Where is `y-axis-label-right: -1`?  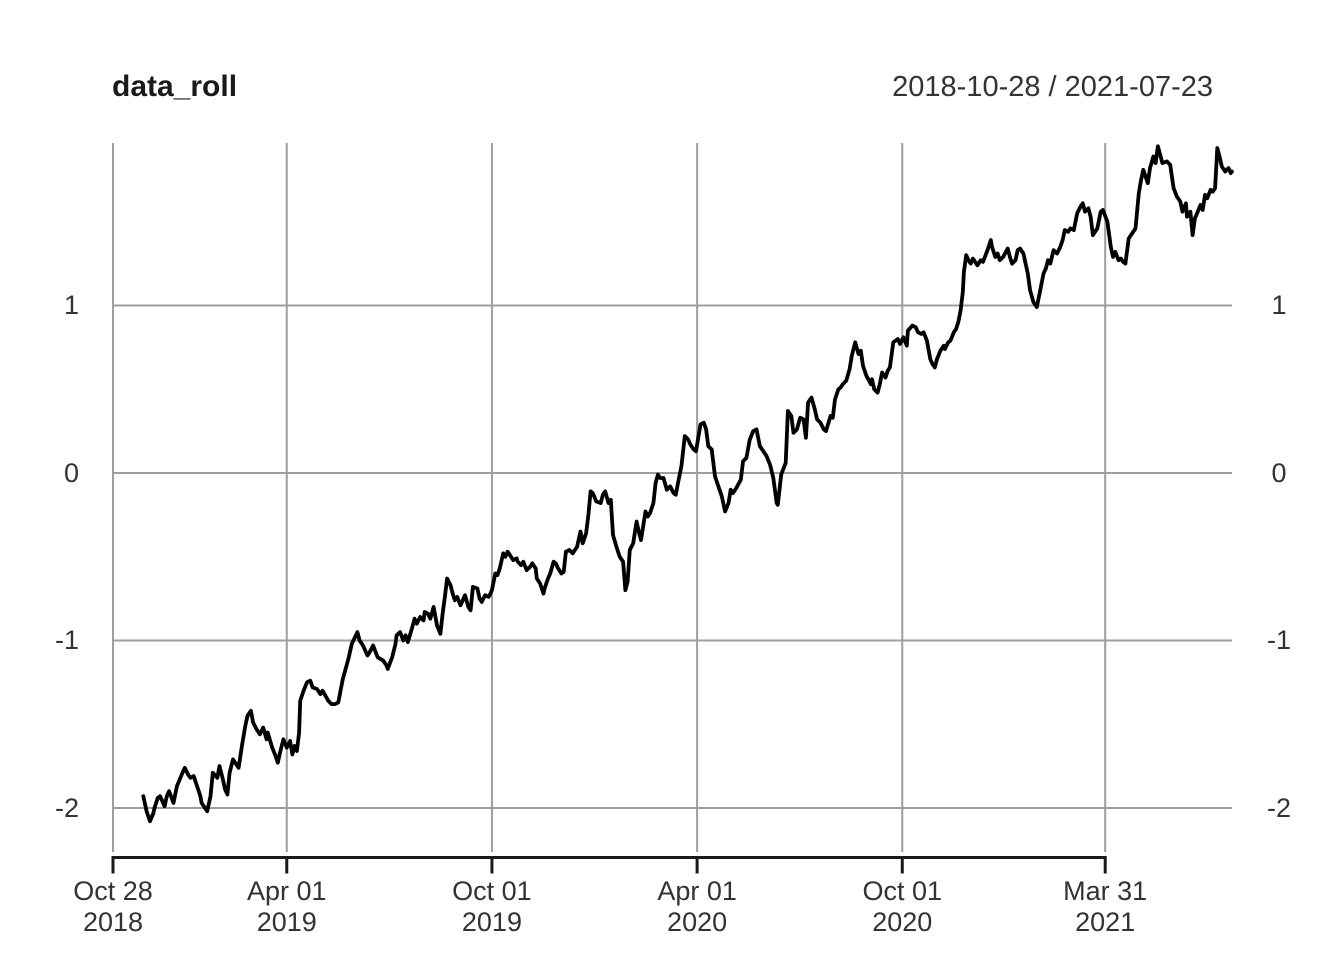
y-axis-label-right: -1 is located at coordinates (1278, 640).